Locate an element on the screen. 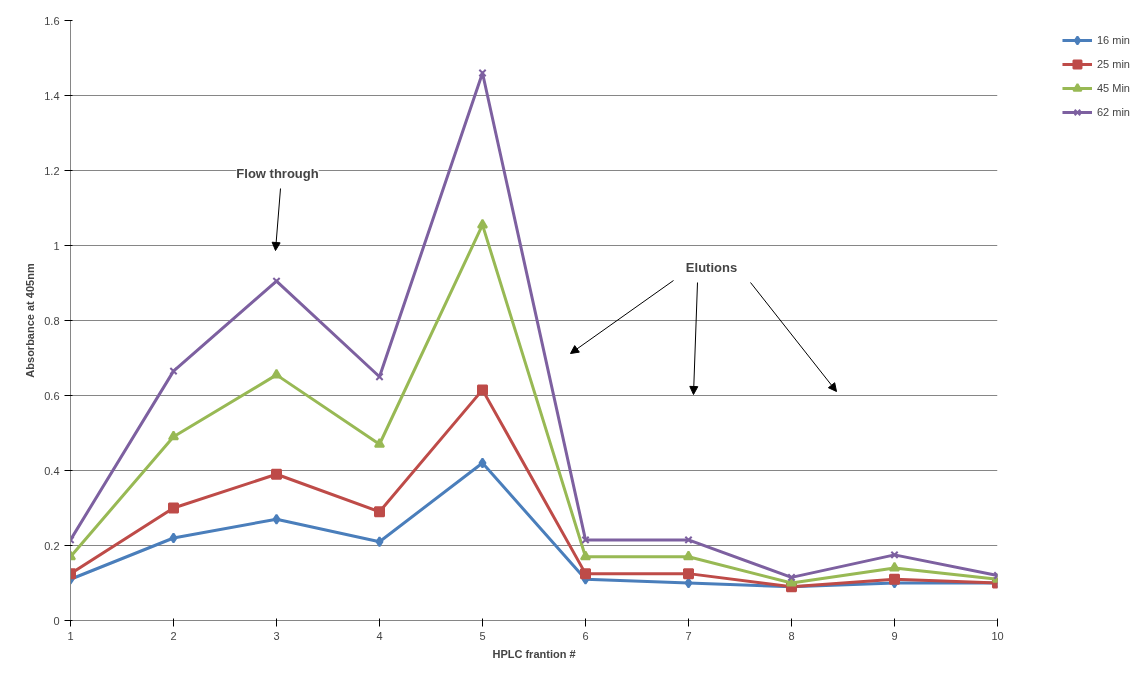  annotation: Flow through is located at coordinates (277, 173).